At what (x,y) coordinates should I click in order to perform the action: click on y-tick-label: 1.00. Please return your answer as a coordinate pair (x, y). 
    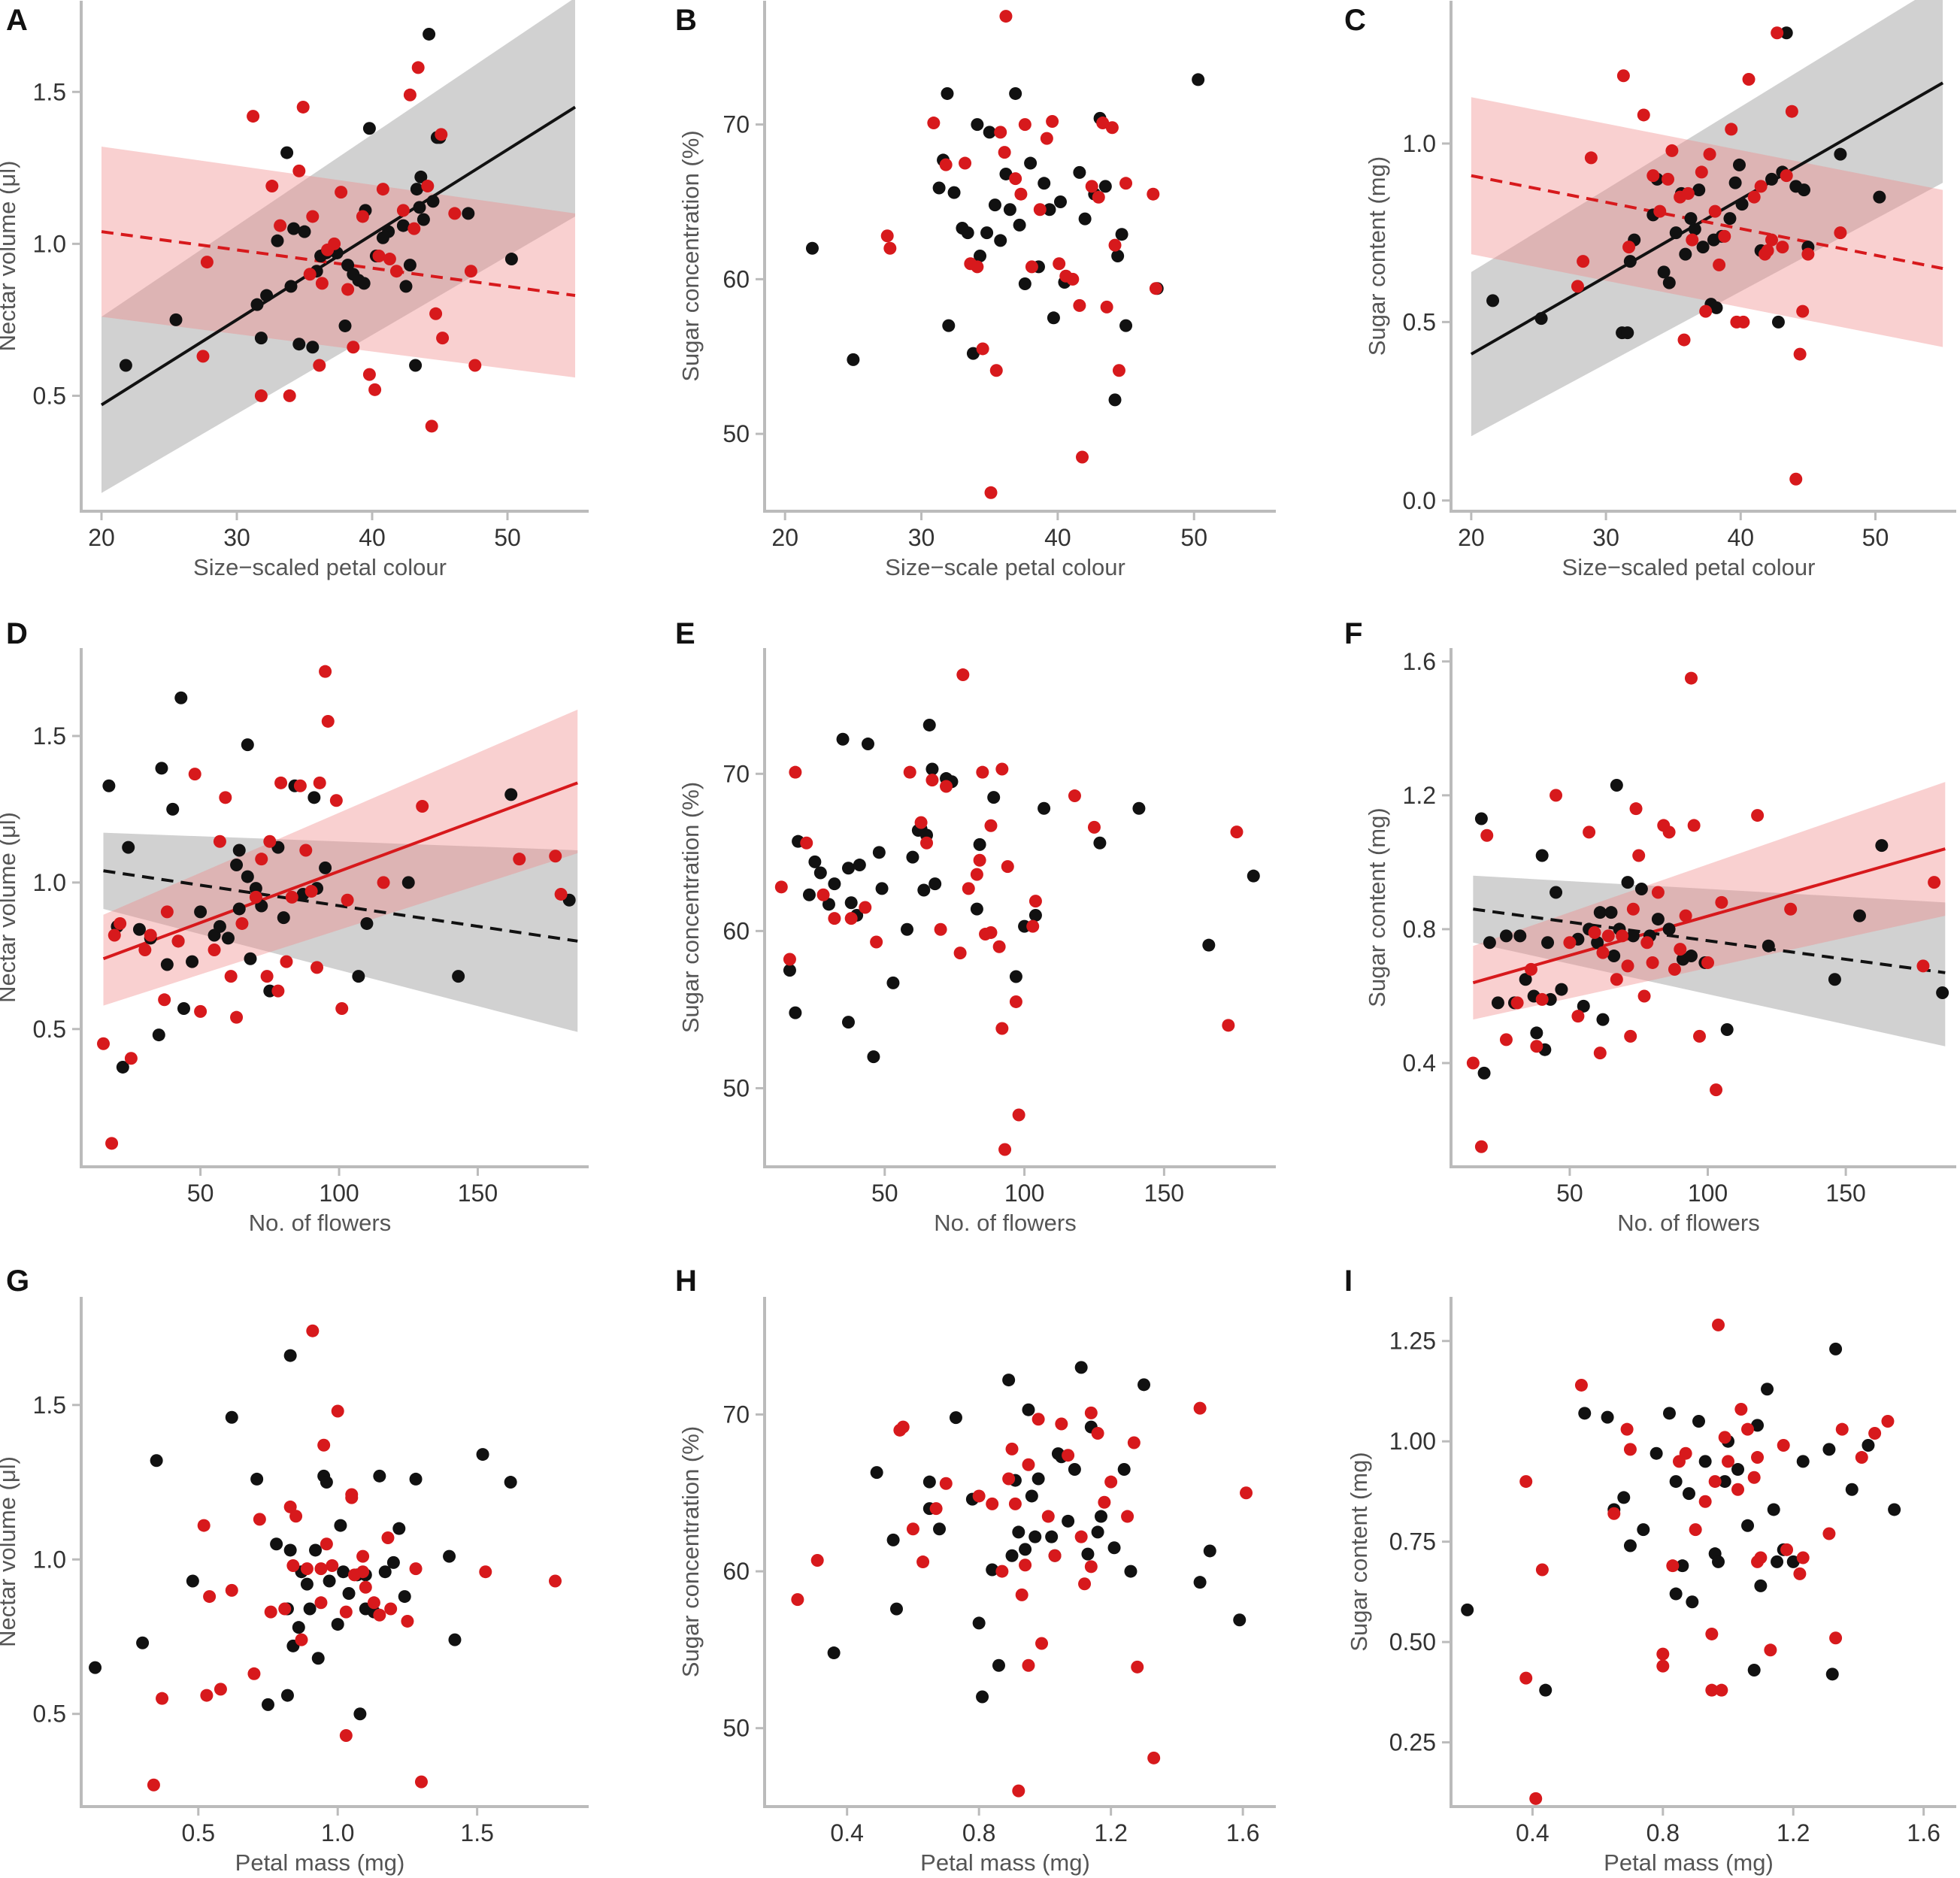
    Looking at the image, I should click on (1412, 1441).